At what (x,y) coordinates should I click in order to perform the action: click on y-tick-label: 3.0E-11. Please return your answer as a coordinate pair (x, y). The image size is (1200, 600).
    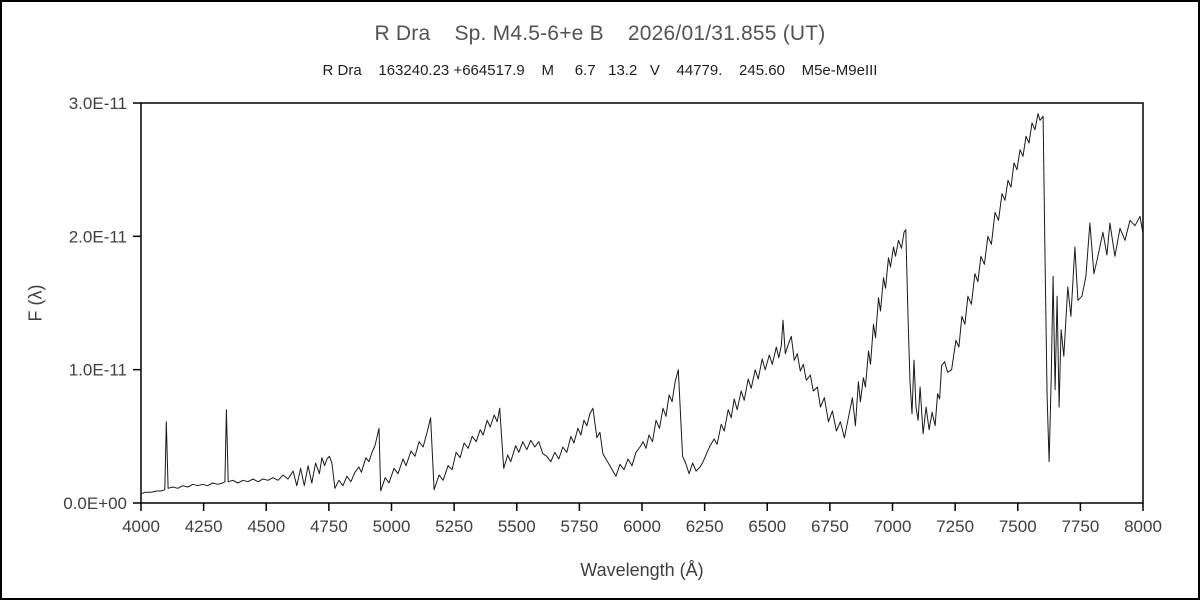
    Looking at the image, I should click on (98, 103).